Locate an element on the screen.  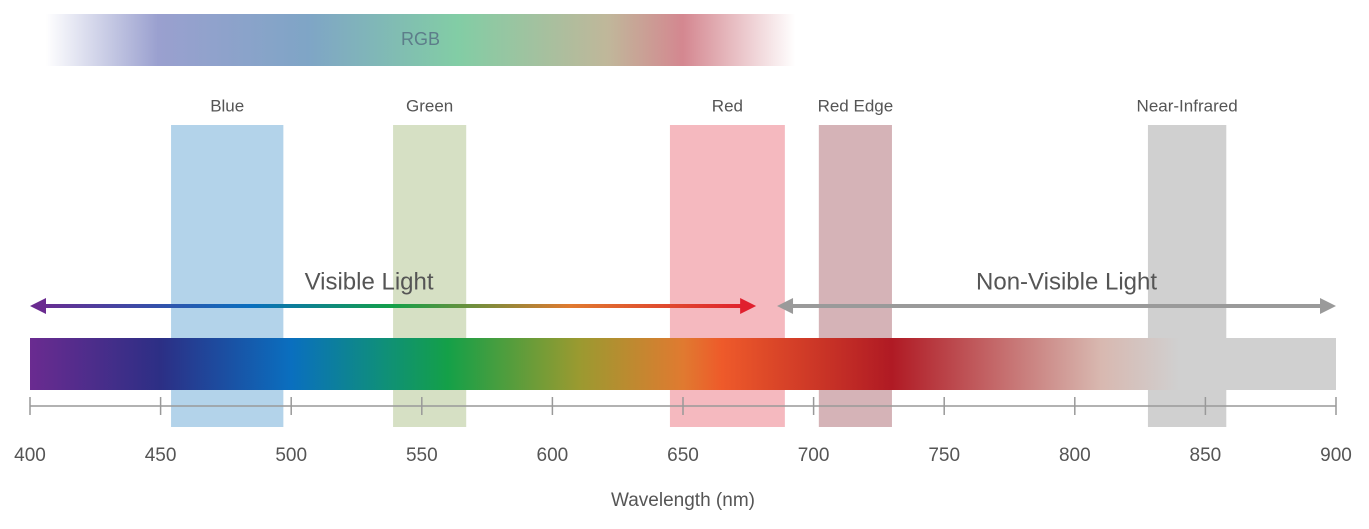
region-label: Non-Visible Light is located at coordinates (1066, 281).